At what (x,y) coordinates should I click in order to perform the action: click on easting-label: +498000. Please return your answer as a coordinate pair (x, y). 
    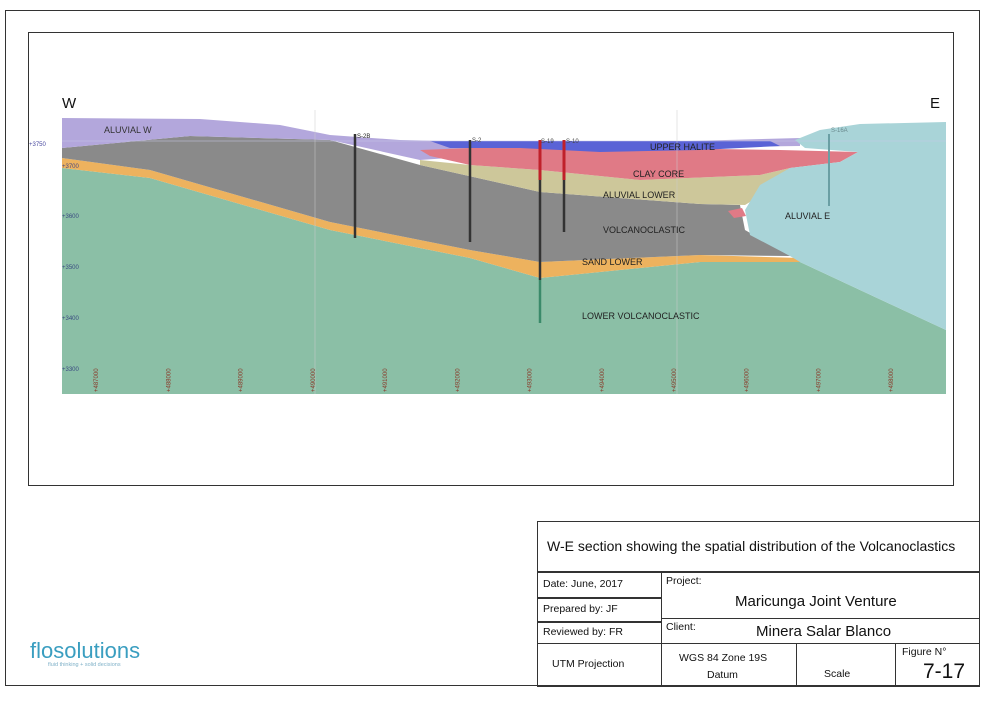
    Looking at the image, I should click on (892, 380).